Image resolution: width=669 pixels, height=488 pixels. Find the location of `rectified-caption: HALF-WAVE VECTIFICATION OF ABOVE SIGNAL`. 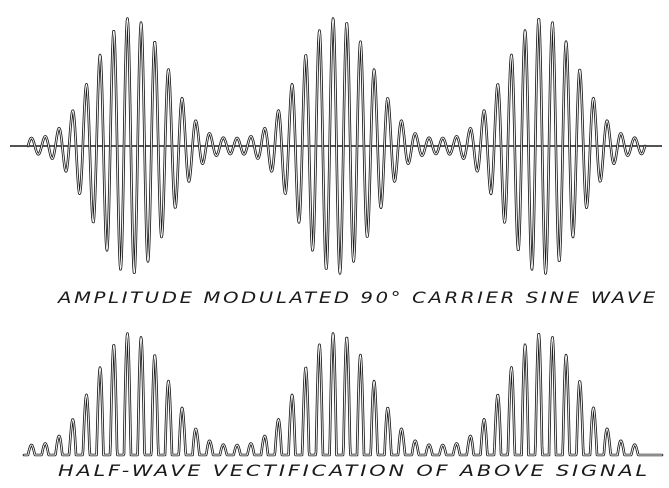

rectified-caption: HALF-WAVE VECTIFICATION OF ABOVE SIGNAL is located at coordinates (354, 470).